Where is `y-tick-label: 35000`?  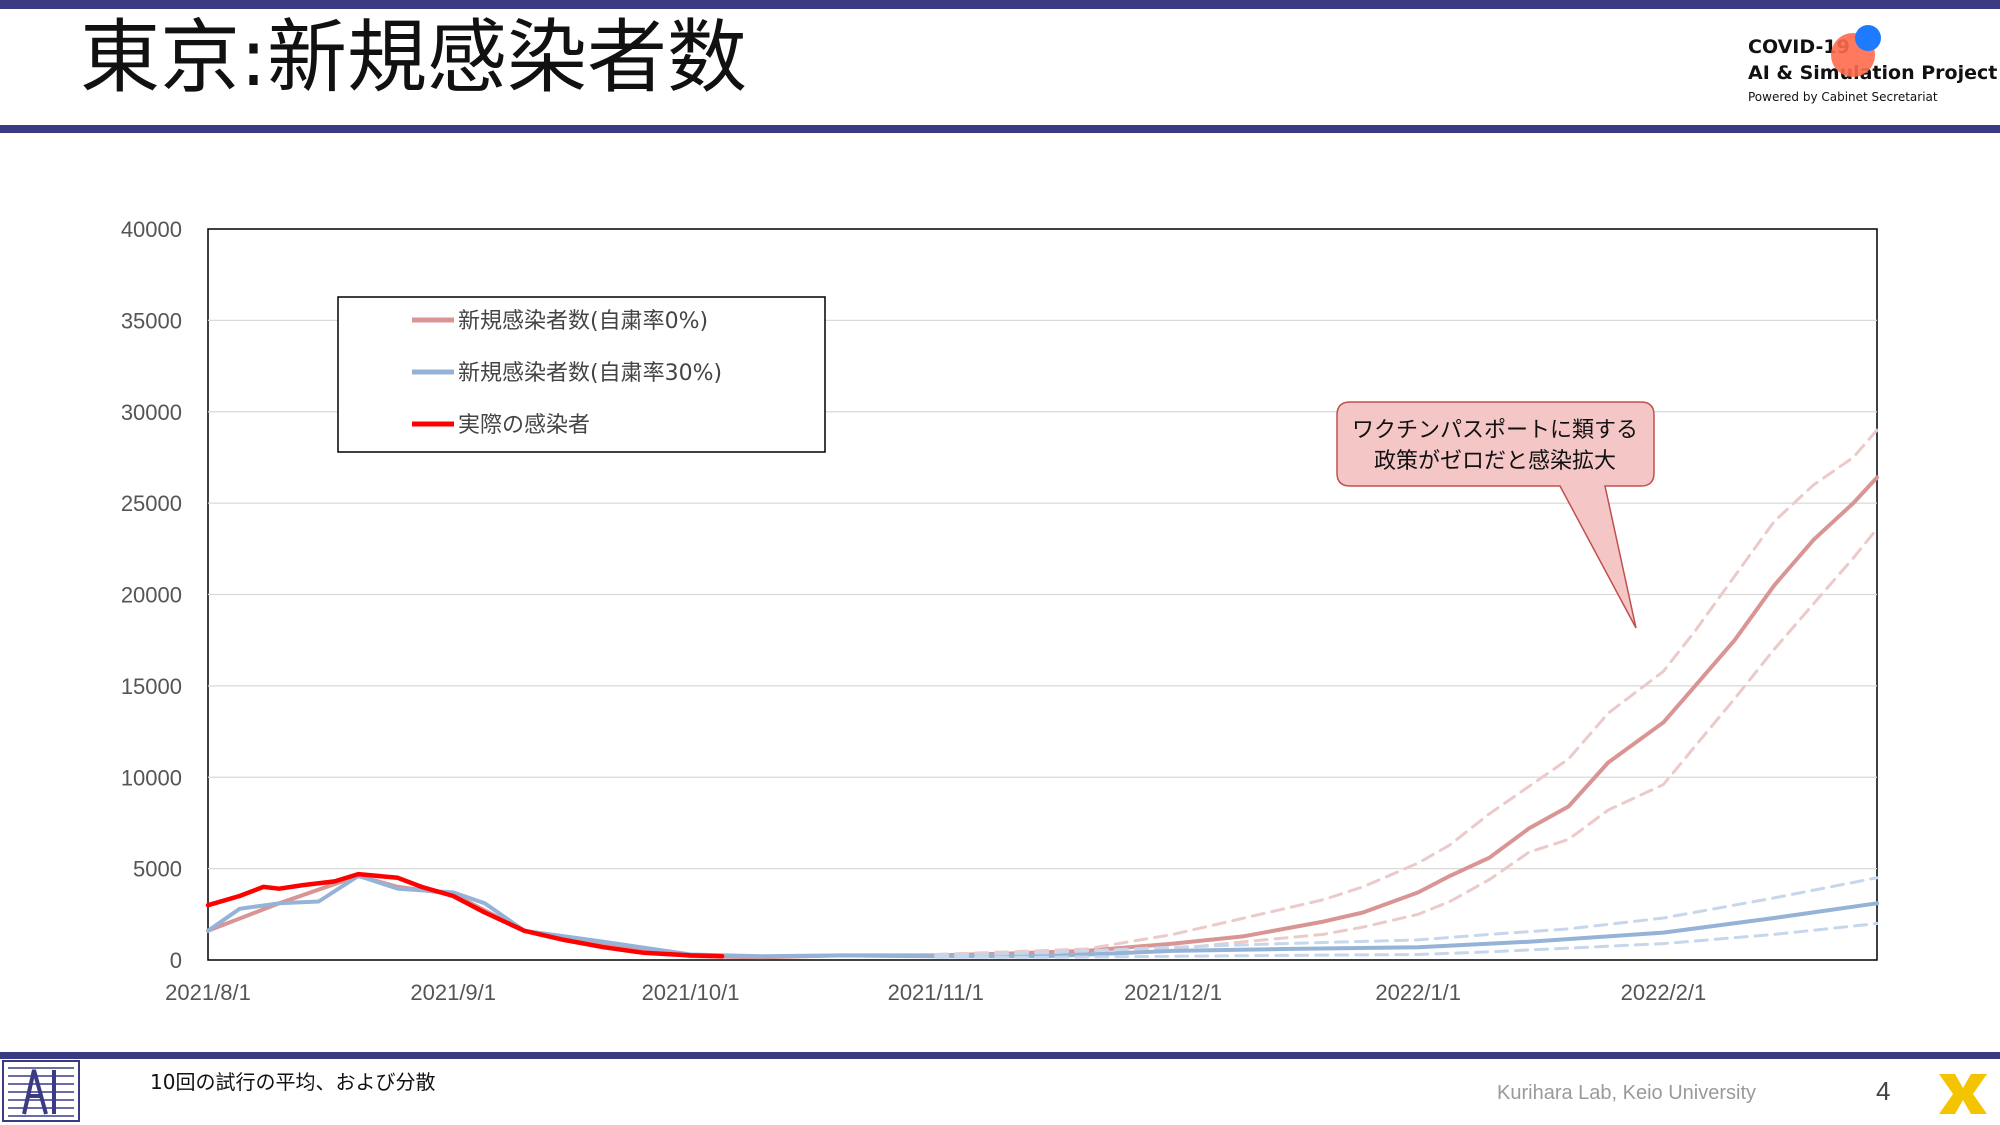
y-tick-label: 35000 is located at coordinates (151, 320).